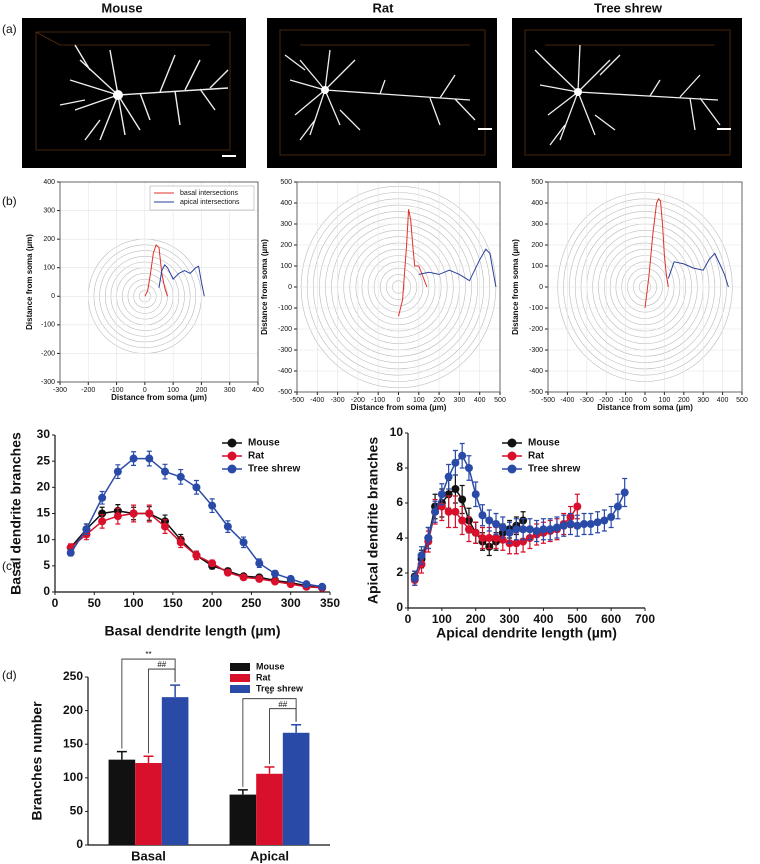 This screenshot has width=760, height=864. Describe the element at coordinates (95, 603) in the screenshot. I see `x-tick-label: 50` at that location.